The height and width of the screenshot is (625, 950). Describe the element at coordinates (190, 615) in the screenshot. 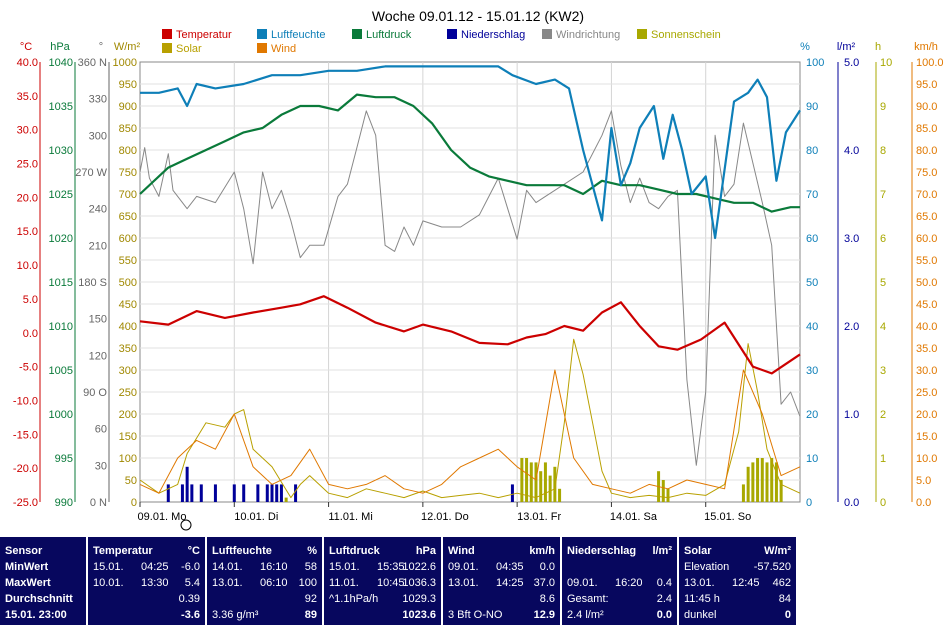

I see `stats-current-value: -3.6` at that location.